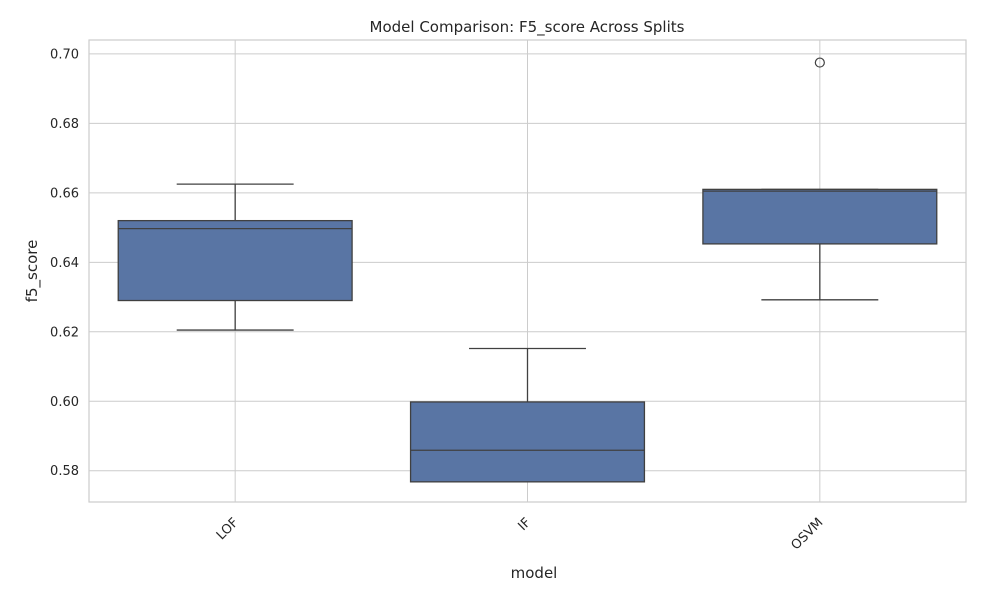  I want to click on y-tick-label: 0.66, so click(64, 193).